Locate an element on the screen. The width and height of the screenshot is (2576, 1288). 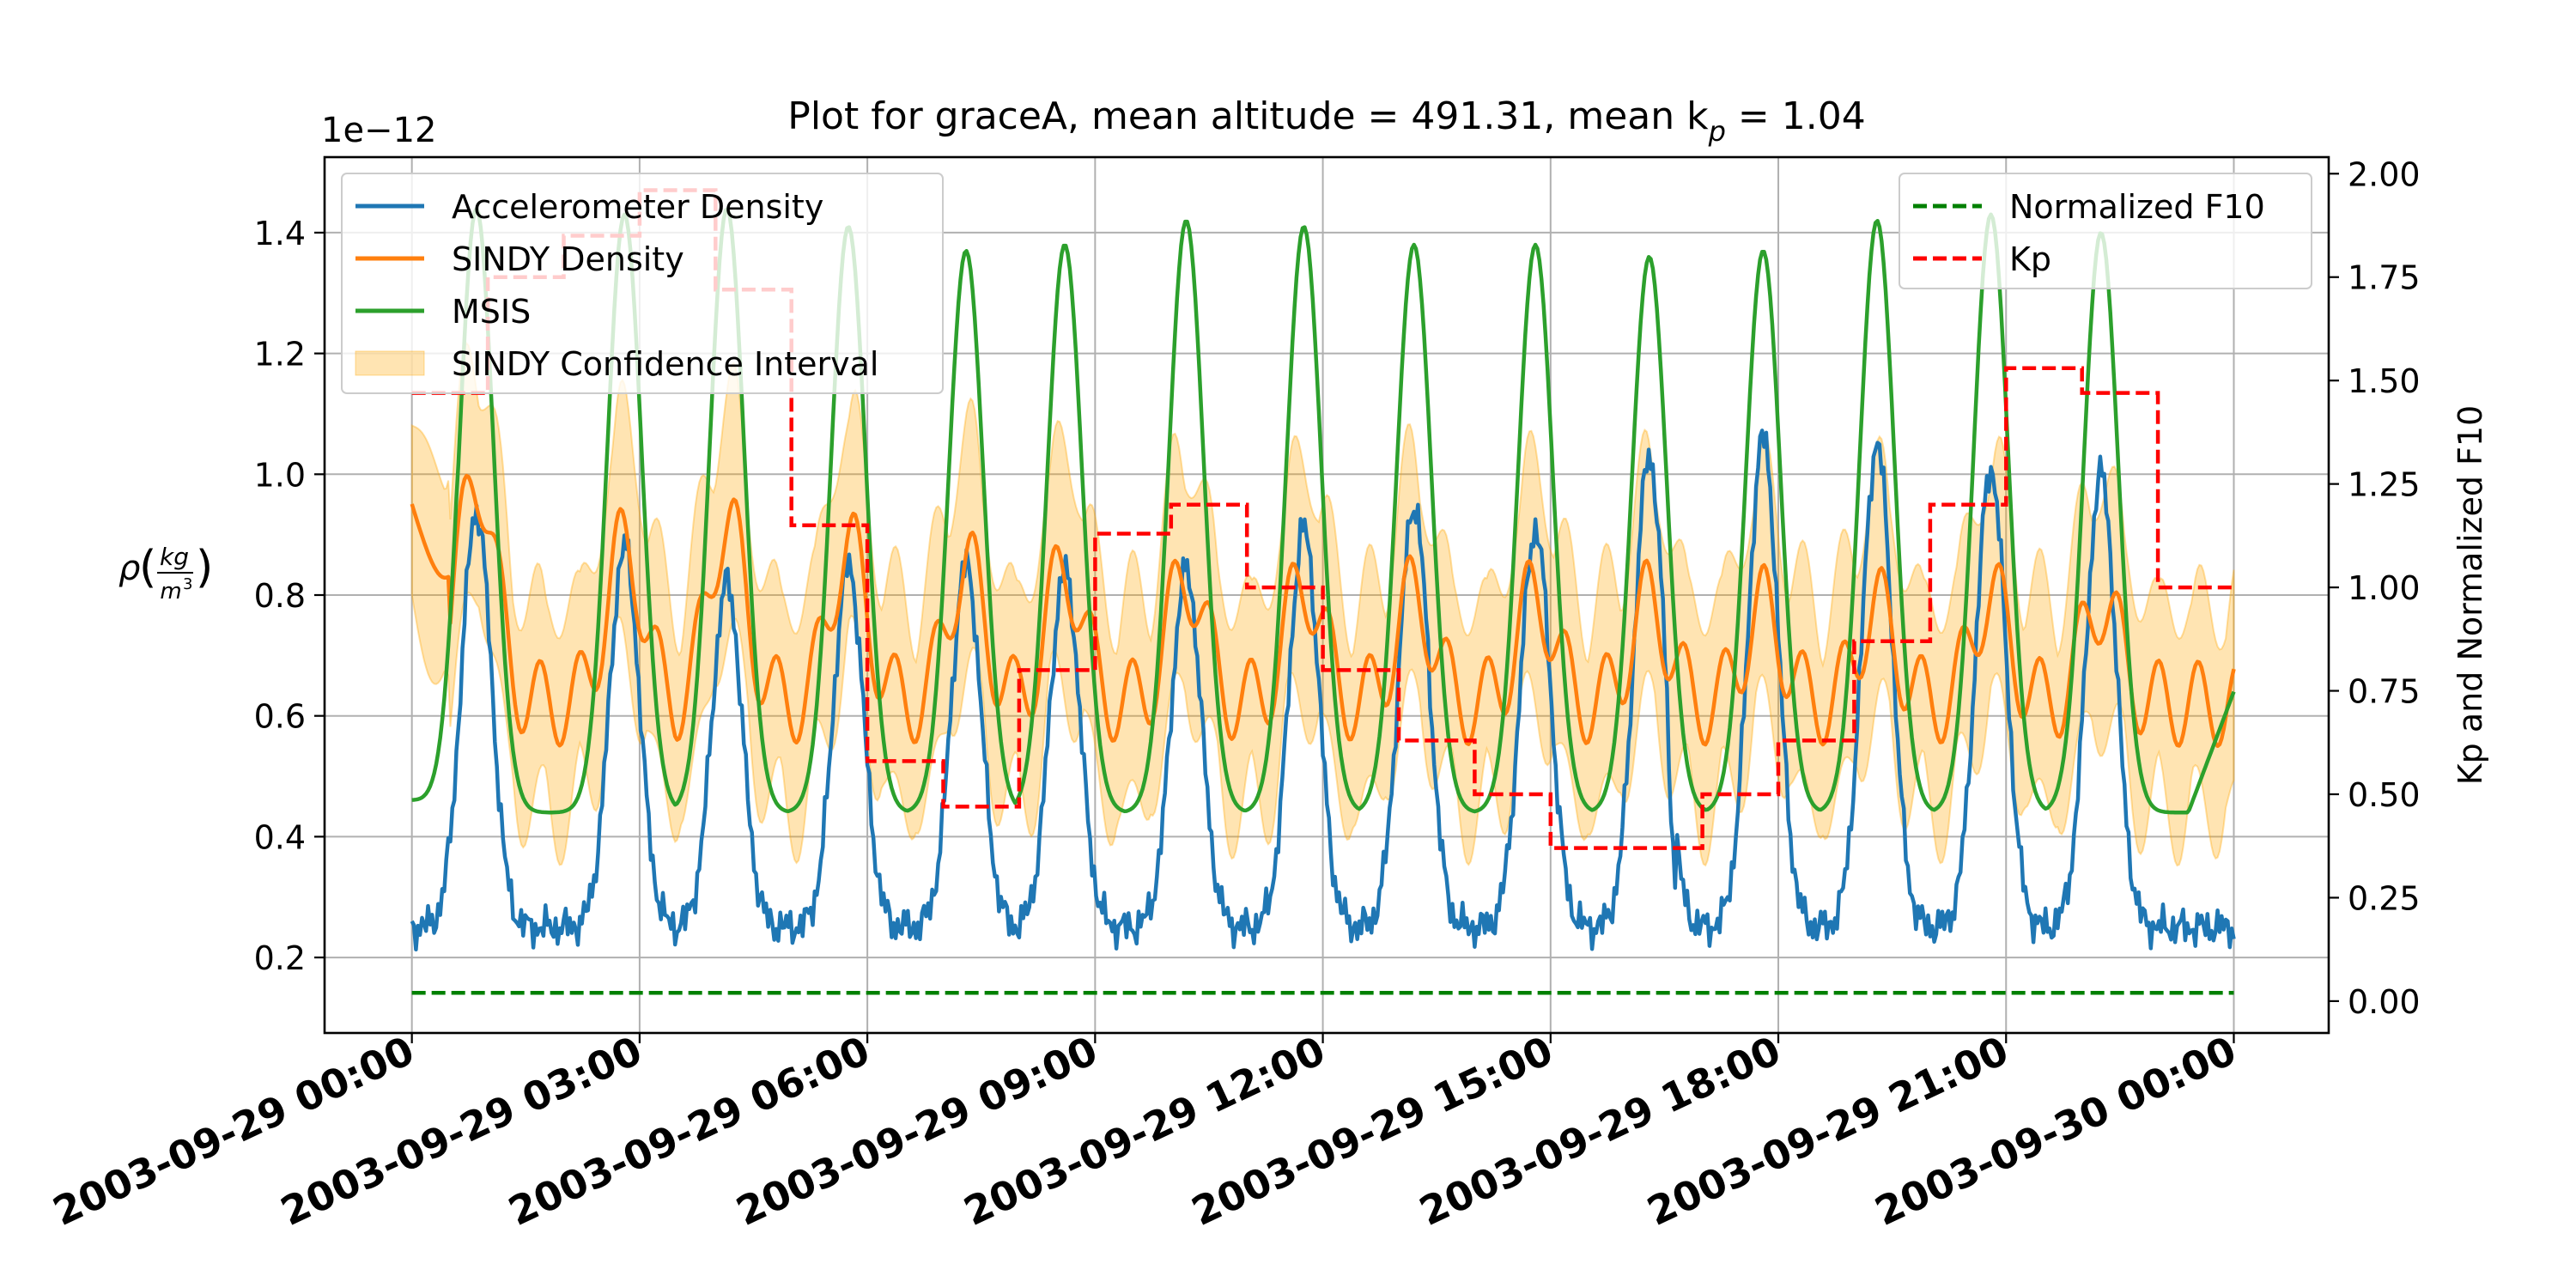
y-right-tick-label: 1.75 is located at coordinates (2384, 278).